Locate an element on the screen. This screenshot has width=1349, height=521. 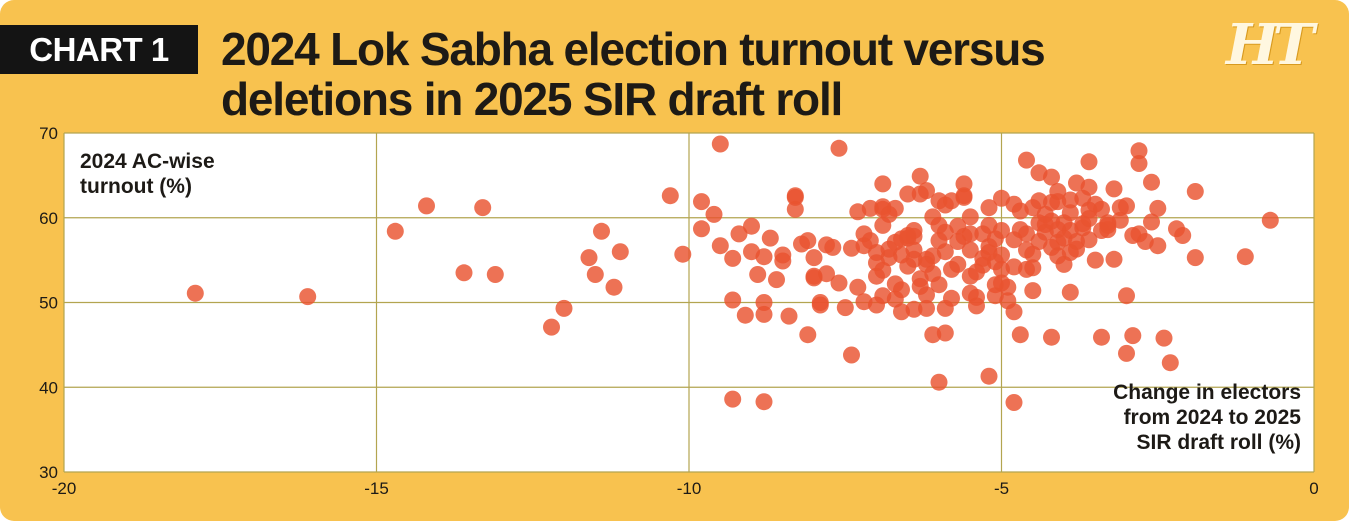
y-tick-label: 60 is located at coordinates (48, 218).